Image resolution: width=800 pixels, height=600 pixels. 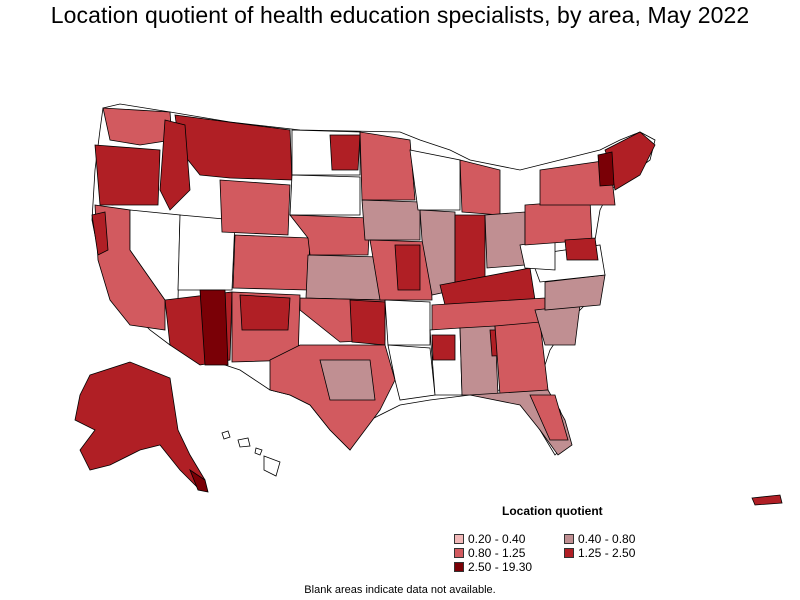 I want to click on region-iowa, so click(x=391, y=220).